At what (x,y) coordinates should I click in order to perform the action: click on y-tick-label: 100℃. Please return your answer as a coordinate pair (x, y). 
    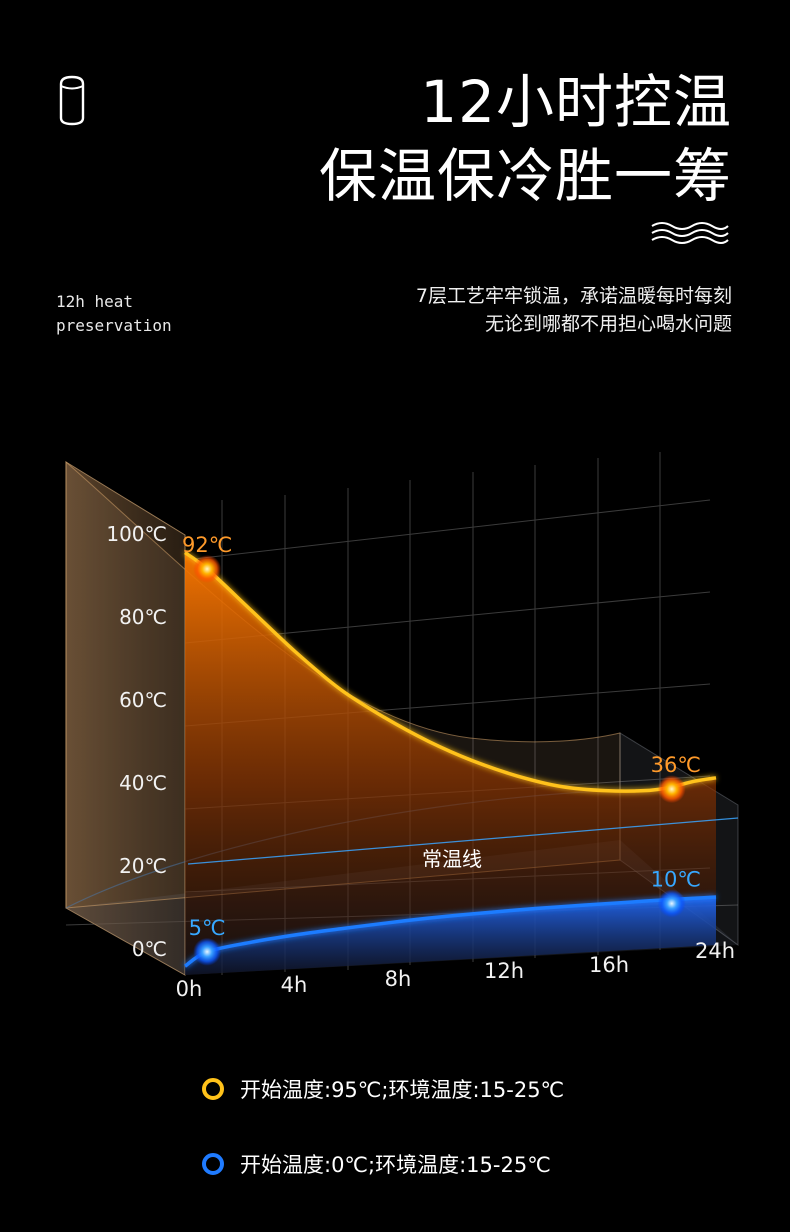
    Looking at the image, I should click on (136, 534).